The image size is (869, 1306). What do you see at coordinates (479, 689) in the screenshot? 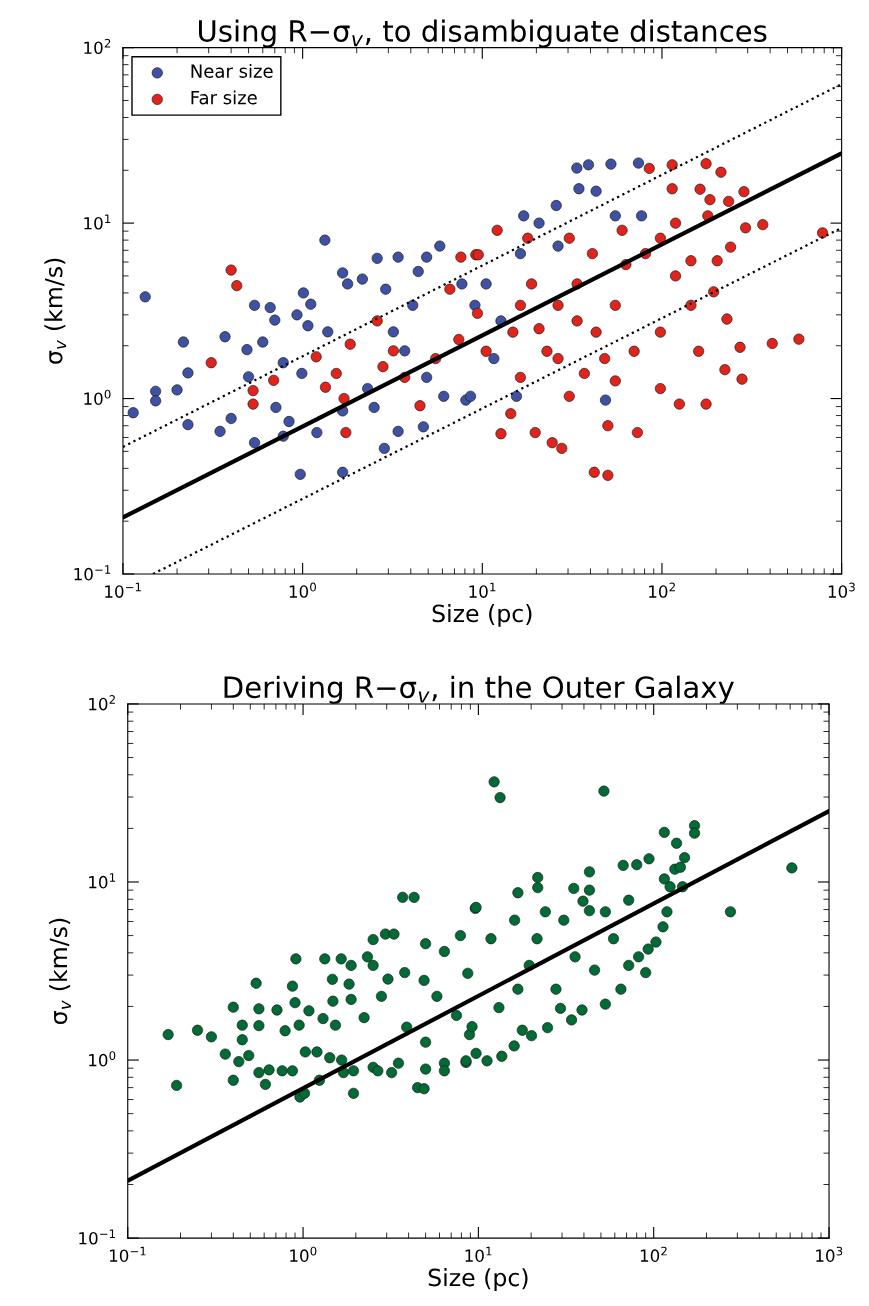
I see `chart-title: Deriving R−σ$_{v}$, in the Outer Galaxy` at bounding box center [479, 689].